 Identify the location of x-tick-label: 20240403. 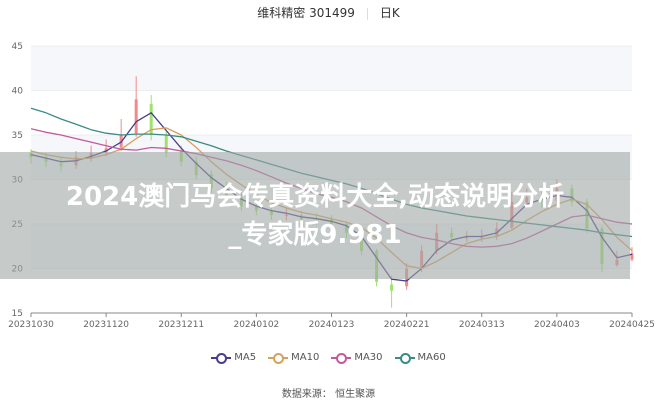
(557, 325).